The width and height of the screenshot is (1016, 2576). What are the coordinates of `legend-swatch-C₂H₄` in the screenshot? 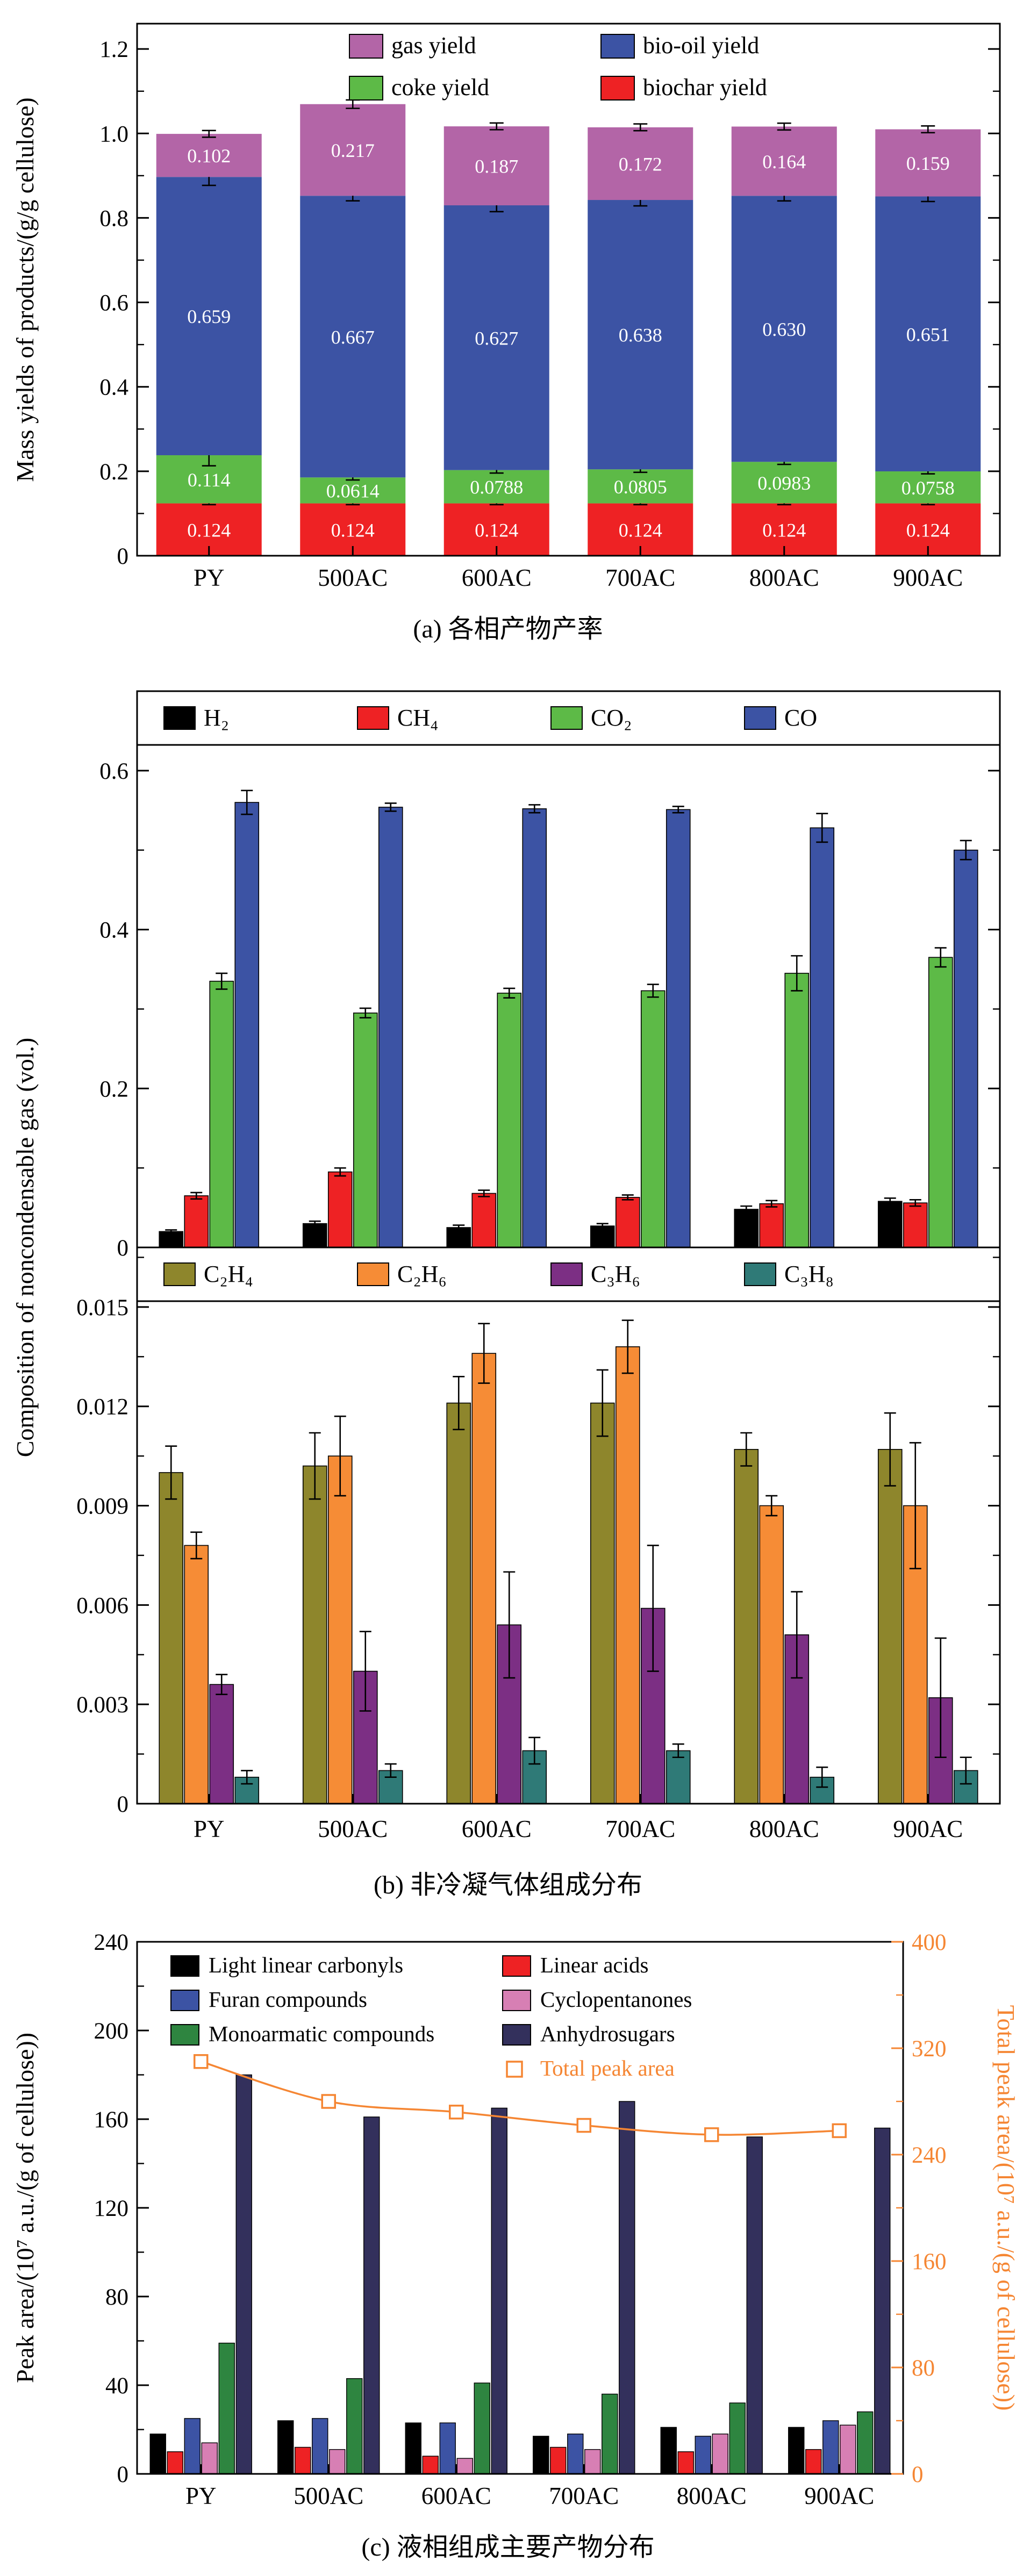 It's located at (179, 1274).